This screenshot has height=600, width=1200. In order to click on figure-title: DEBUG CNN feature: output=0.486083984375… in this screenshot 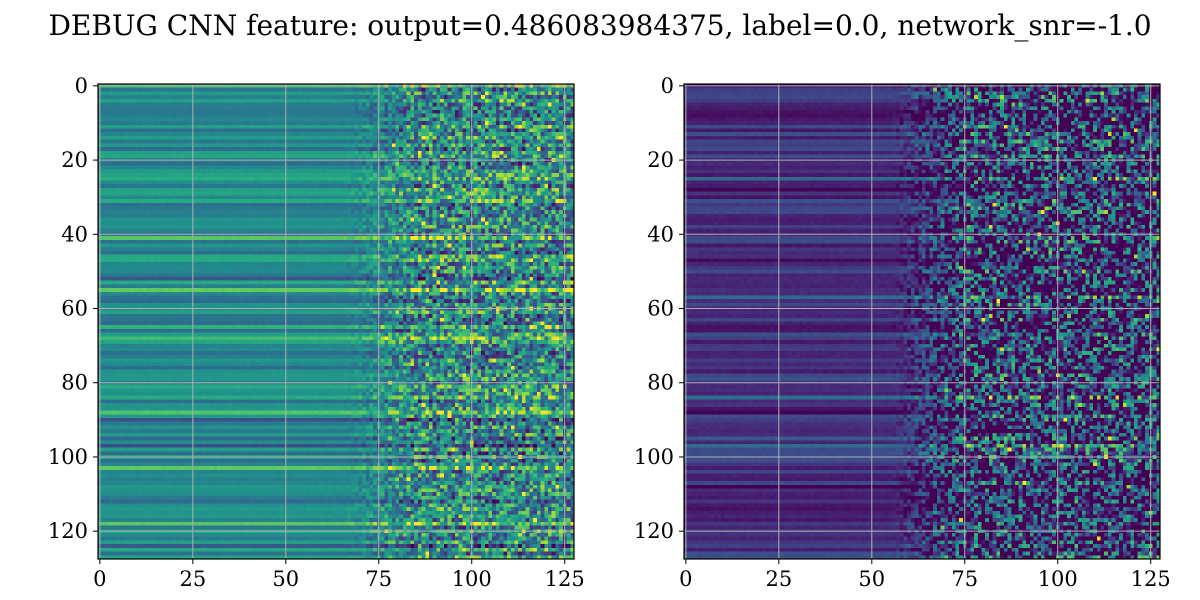, I will do `click(599, 25)`.